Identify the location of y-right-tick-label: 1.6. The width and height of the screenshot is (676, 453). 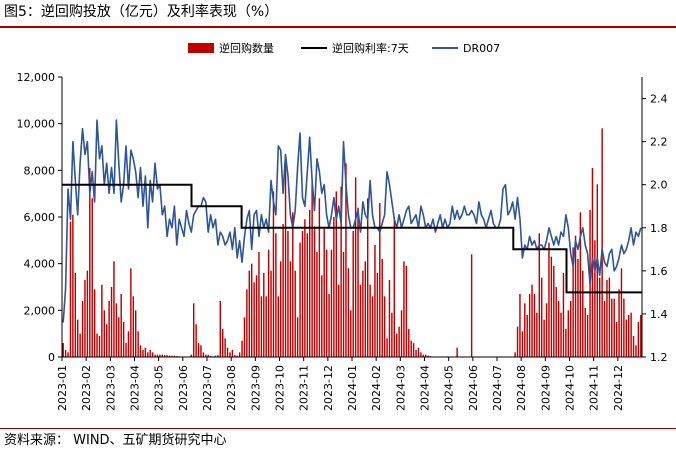
(659, 271).